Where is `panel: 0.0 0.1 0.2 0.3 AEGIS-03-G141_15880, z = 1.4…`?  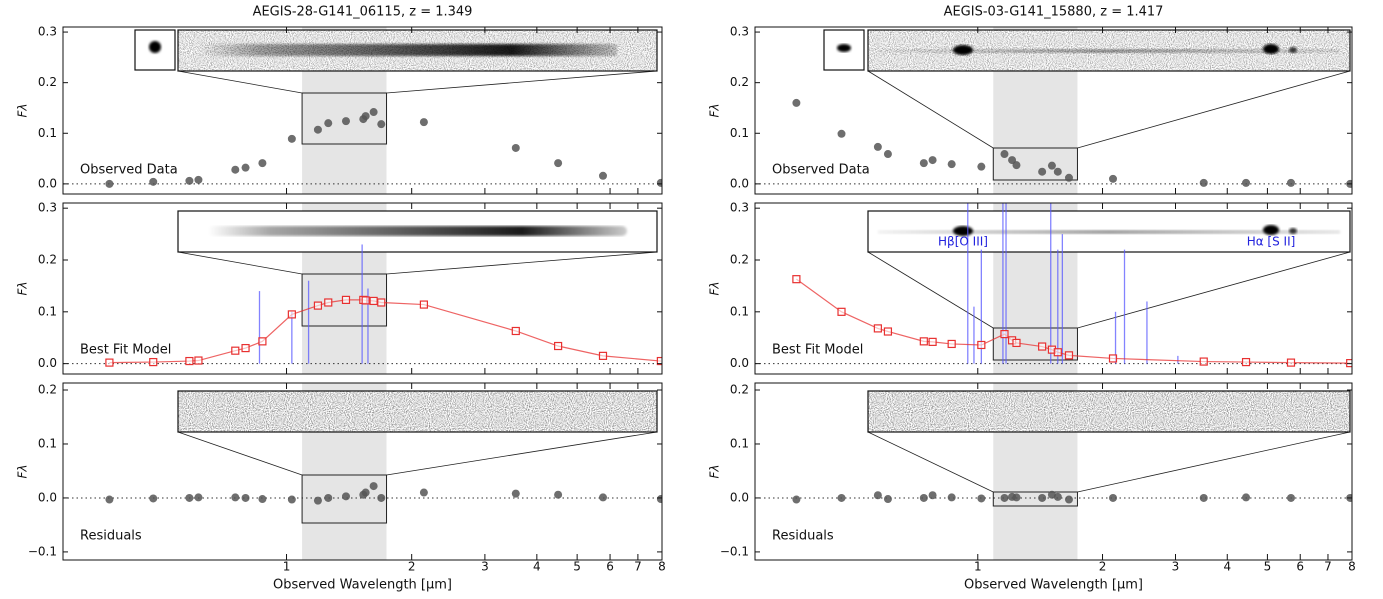
panel: 0.0 0.1 0.2 0.3 AEGIS-03-G141_15880, z = 1.4… is located at coordinates (1030, 100).